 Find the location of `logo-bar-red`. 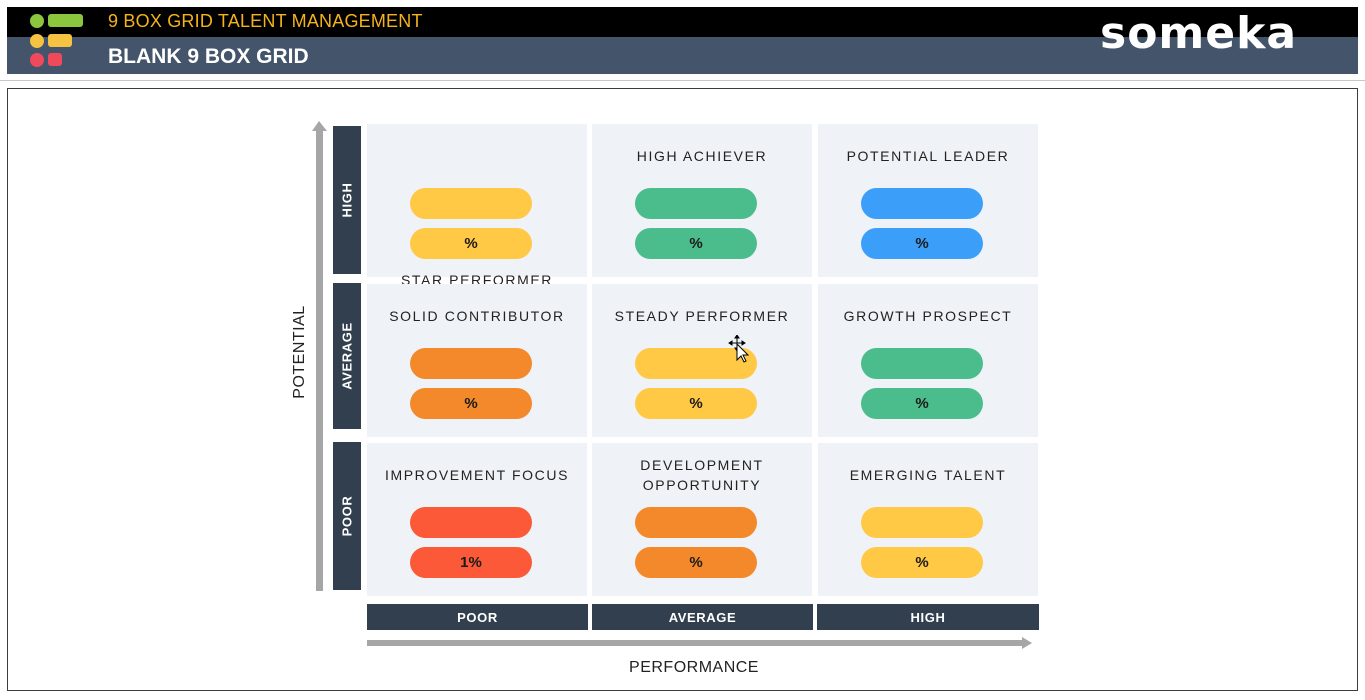

logo-bar-red is located at coordinates (55, 59).